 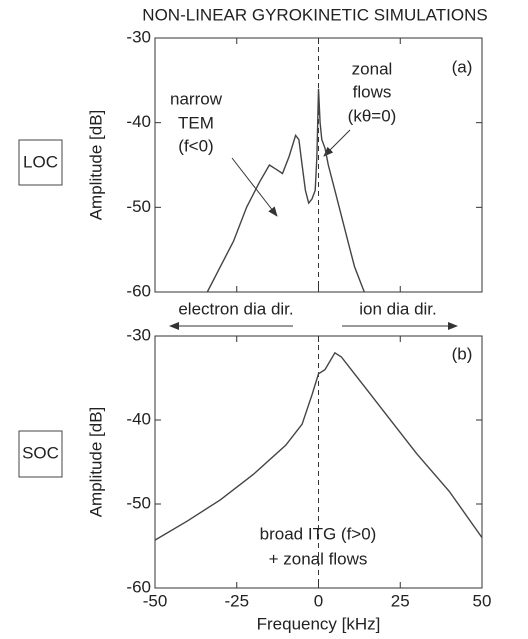 I want to click on annotation: TEM, so click(x=196, y=122).